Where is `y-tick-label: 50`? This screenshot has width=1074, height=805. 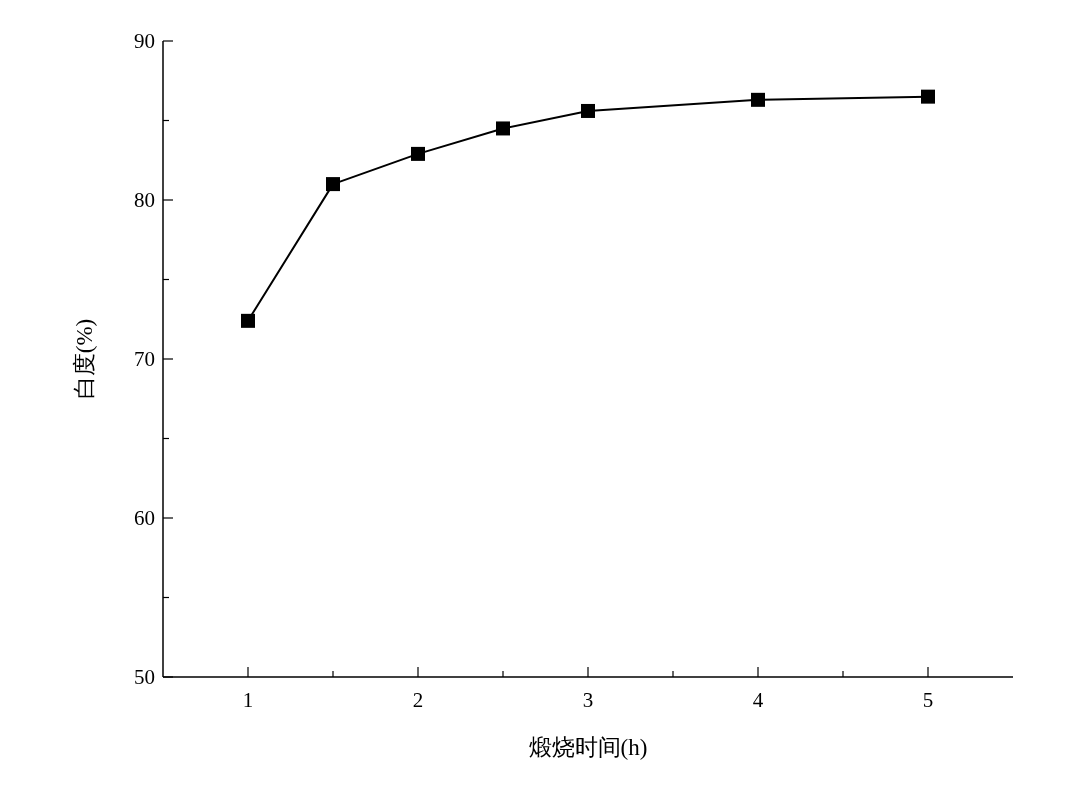 y-tick-label: 50 is located at coordinates (144, 677).